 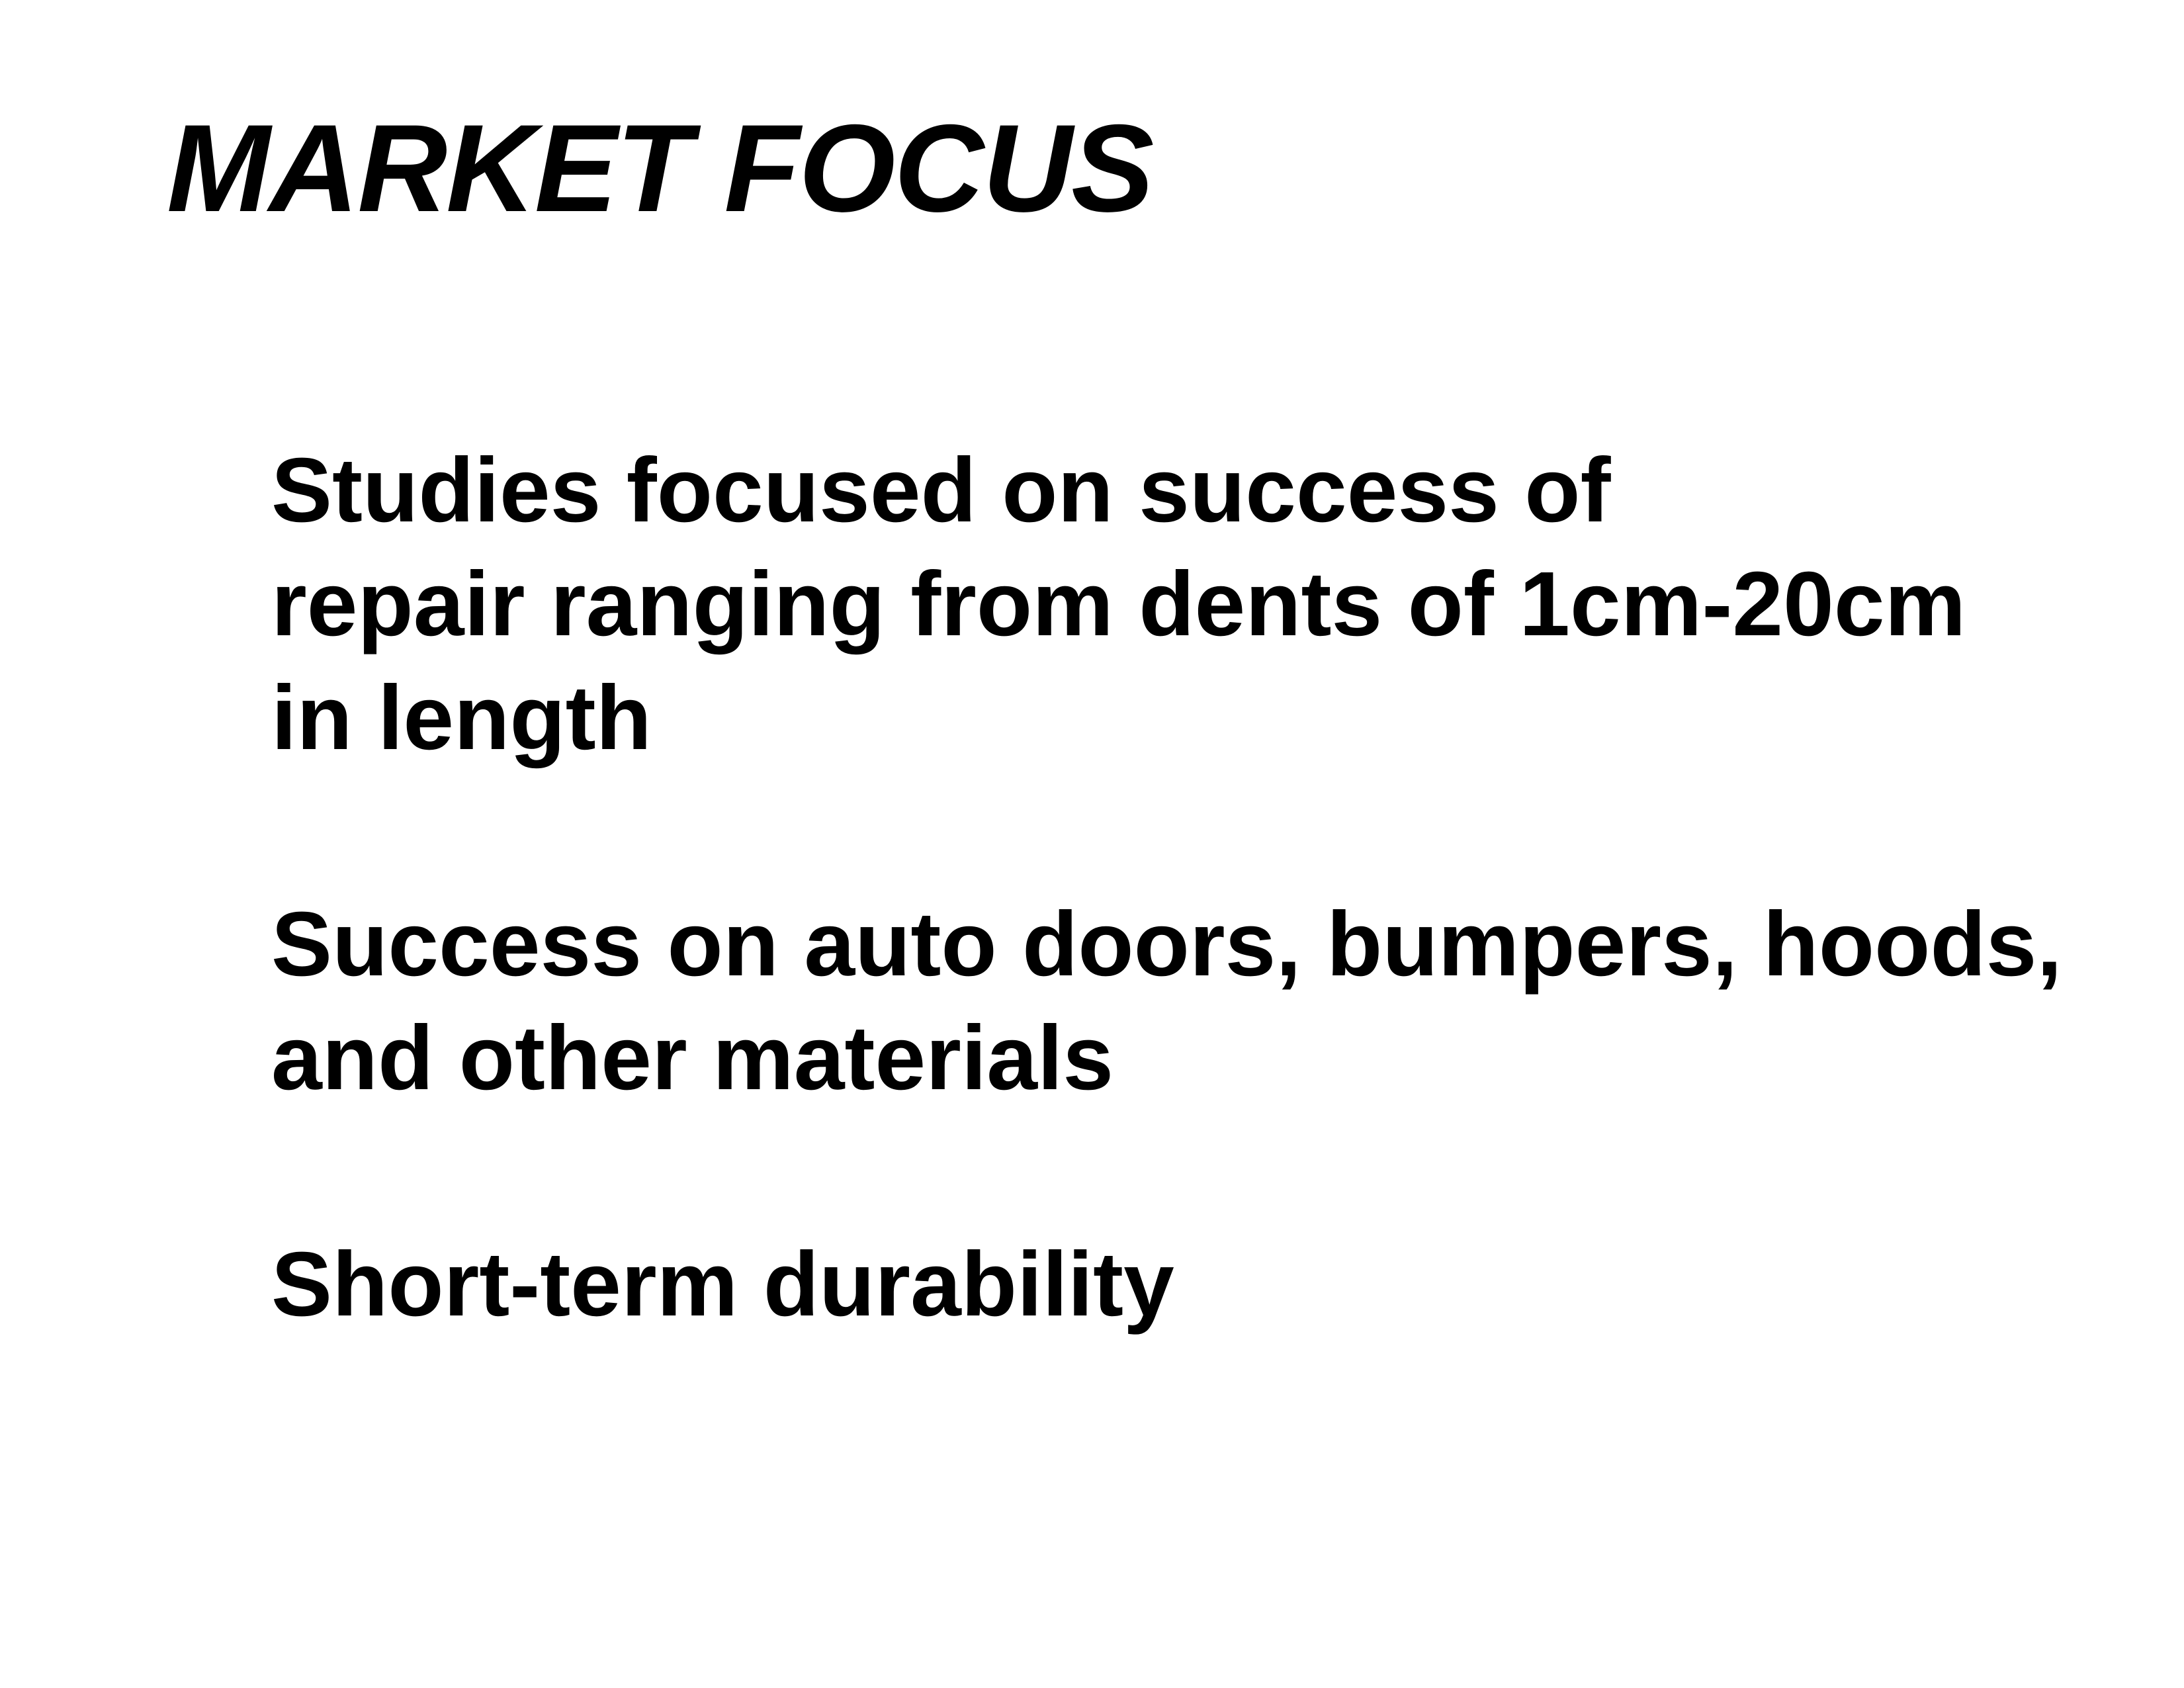 What do you see at coordinates (1181, 1284) in the screenshot?
I see `point-durability: Short-term durability` at bounding box center [1181, 1284].